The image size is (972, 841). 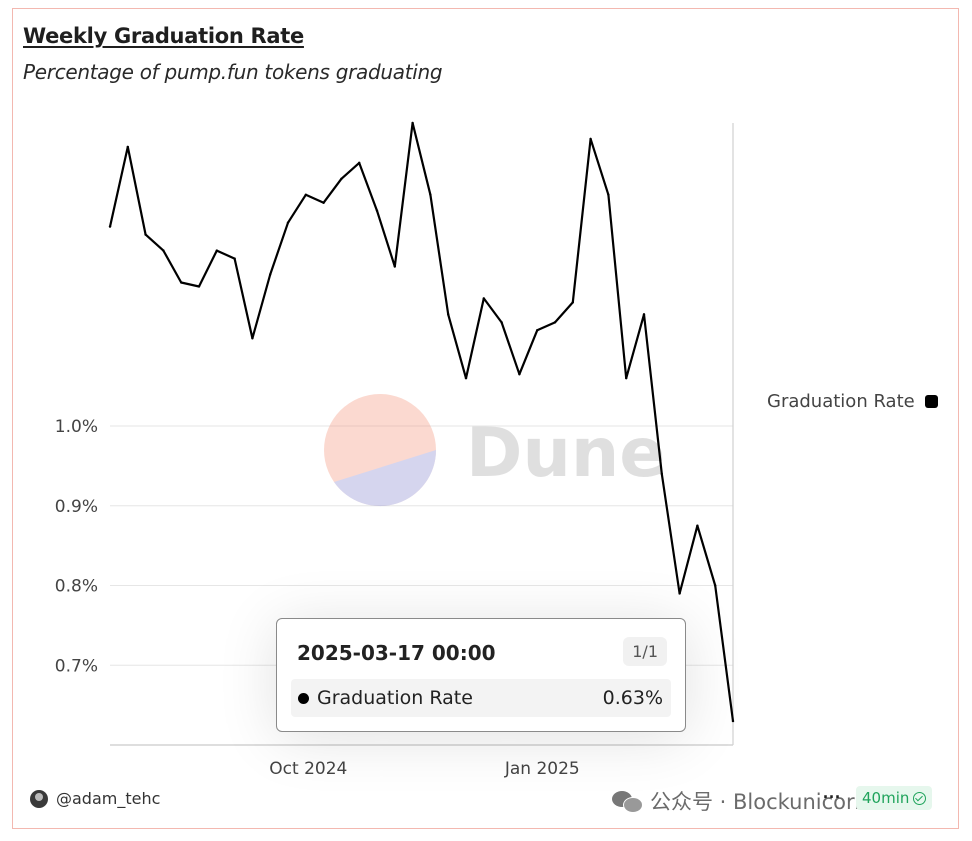 I want to click on dune-watermark: Dune, so click(x=494, y=450).